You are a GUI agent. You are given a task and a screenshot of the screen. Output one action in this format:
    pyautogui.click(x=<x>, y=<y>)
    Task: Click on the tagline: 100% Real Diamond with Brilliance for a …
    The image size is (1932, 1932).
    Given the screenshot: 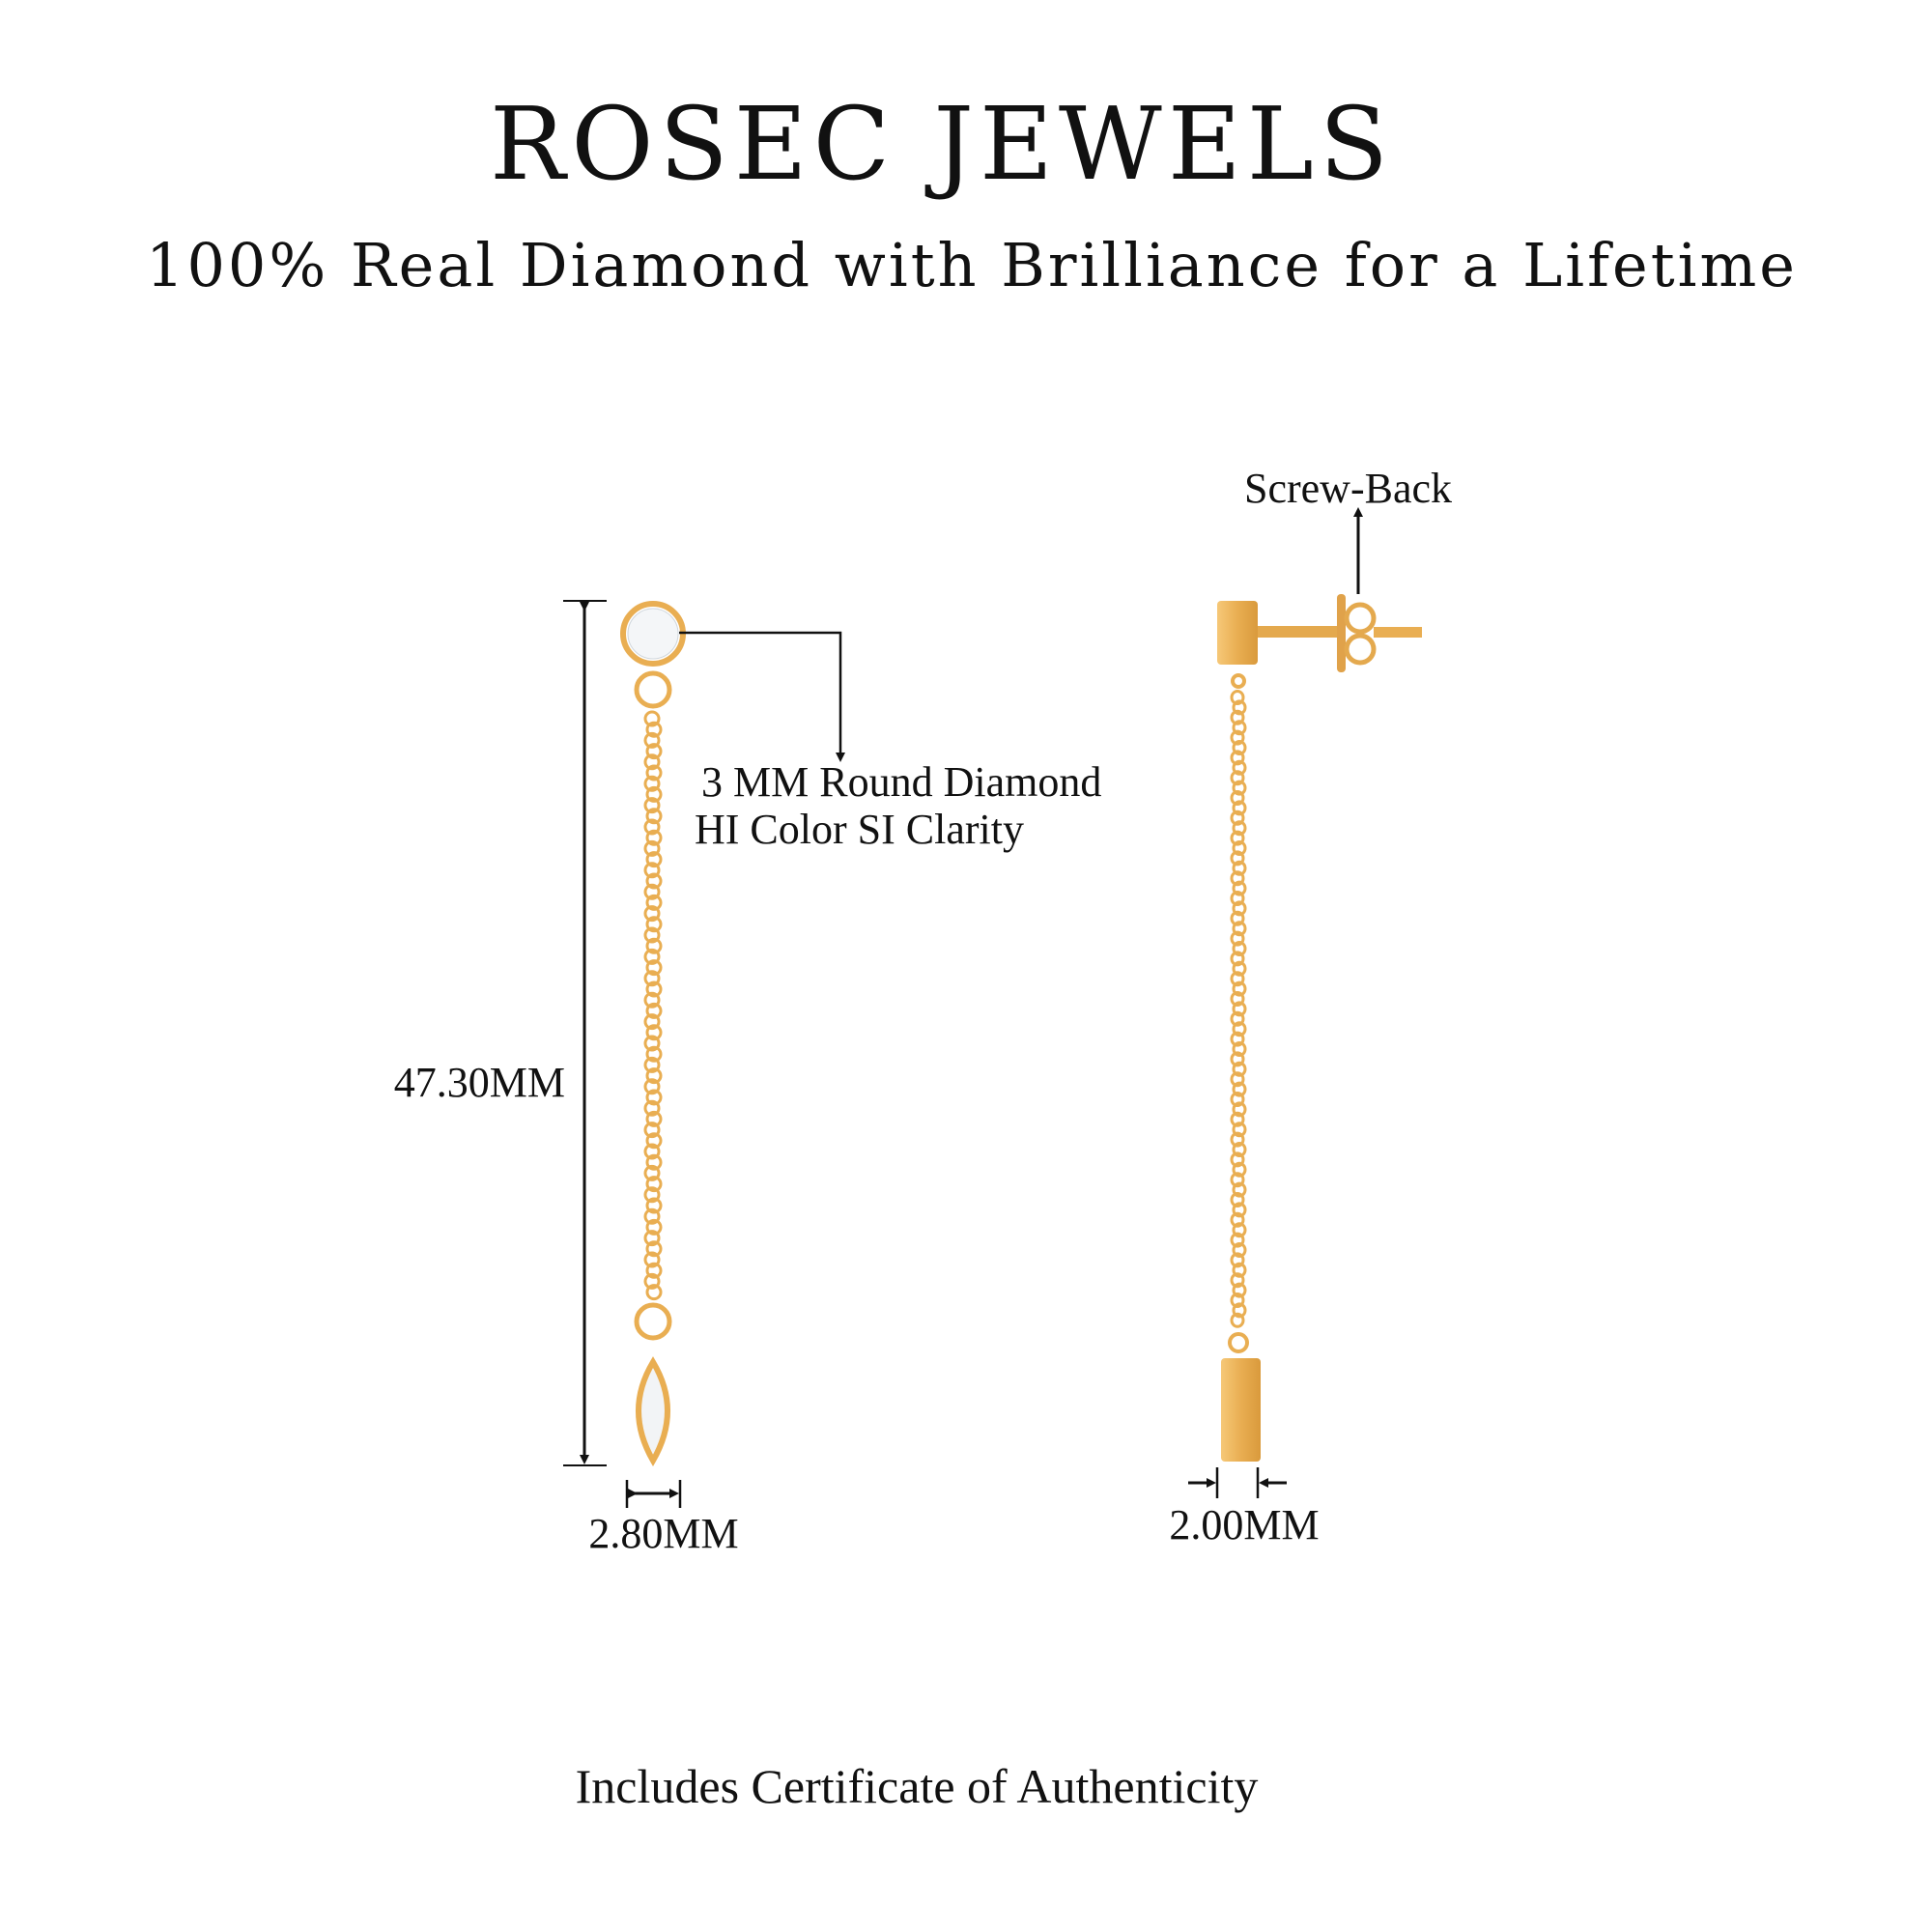 What is the action you would take?
    pyautogui.click(x=972, y=265)
    